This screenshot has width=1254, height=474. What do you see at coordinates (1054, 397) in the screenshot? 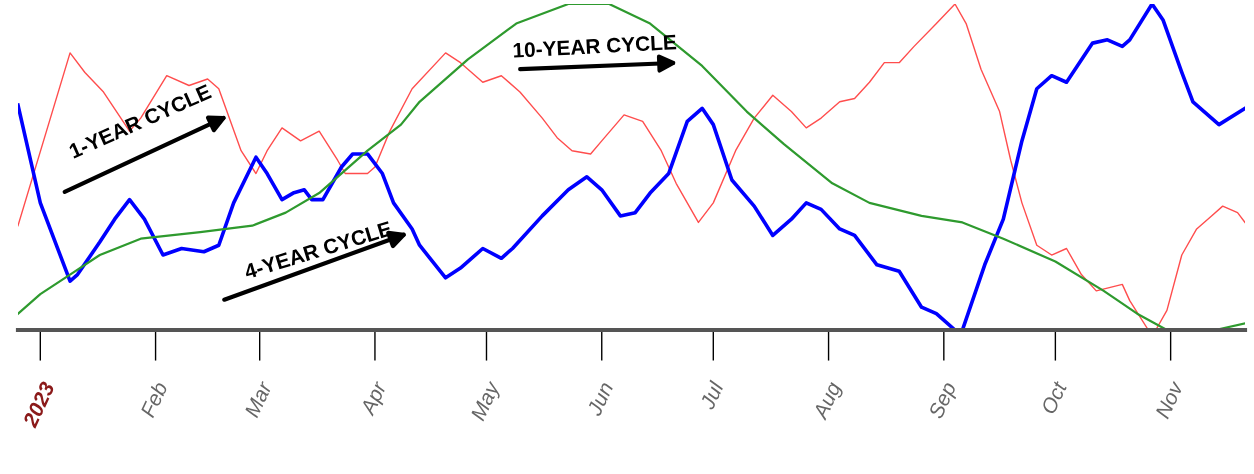
I see `x-tick-label: Oct` at bounding box center [1054, 397].